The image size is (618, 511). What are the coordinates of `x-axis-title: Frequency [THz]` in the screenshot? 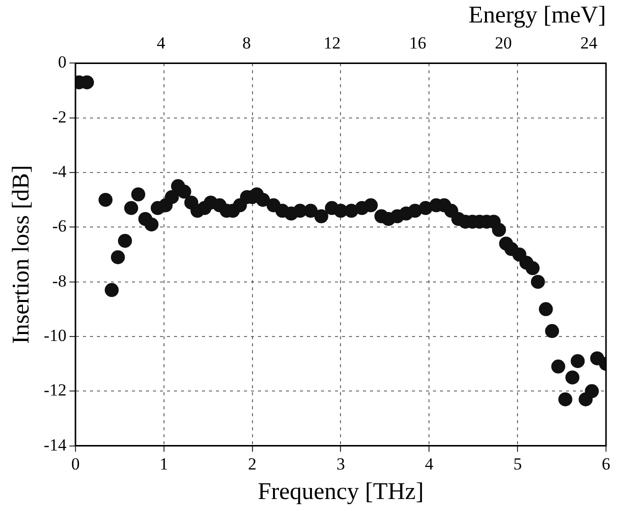 It's located at (341, 491).